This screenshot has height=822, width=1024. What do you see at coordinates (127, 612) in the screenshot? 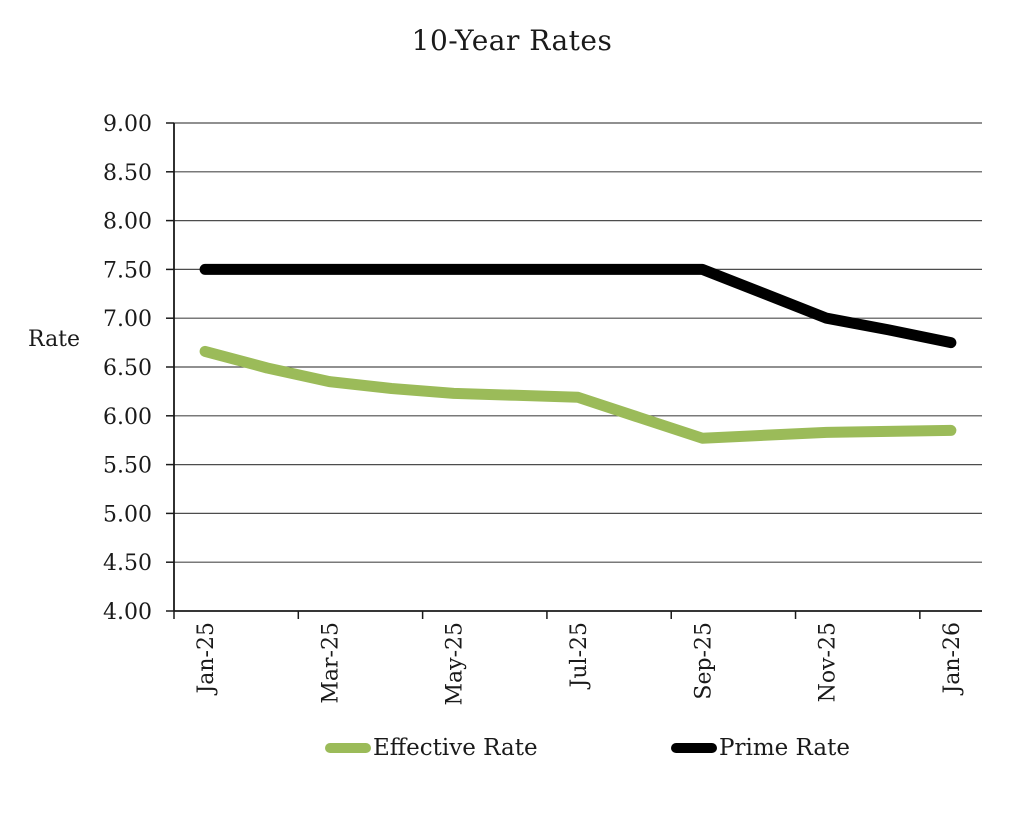
I see `y-tick-label: 4.00` at bounding box center [127, 612].